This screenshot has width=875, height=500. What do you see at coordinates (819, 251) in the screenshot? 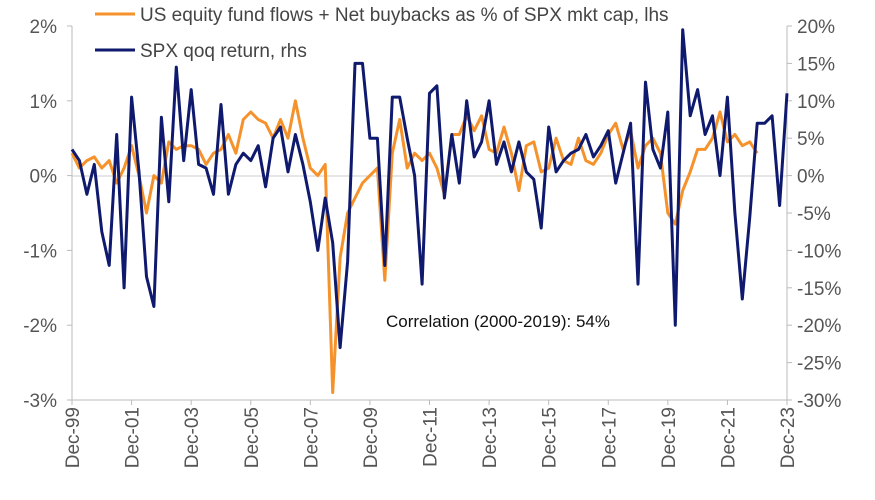
I see `right-tick-label: -10%` at bounding box center [819, 251].